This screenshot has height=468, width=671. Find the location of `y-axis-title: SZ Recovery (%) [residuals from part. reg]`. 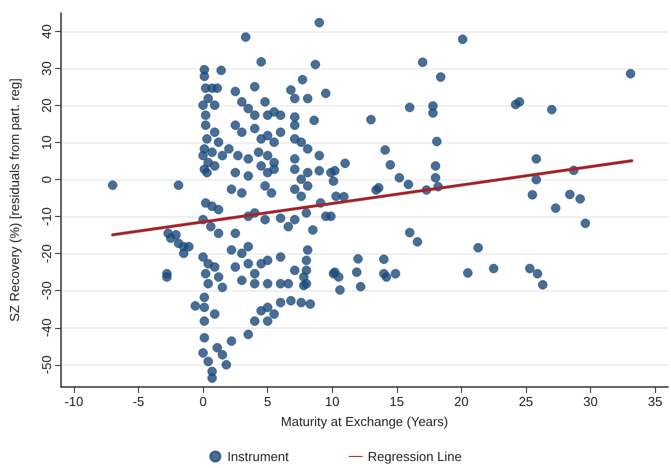

y-axis-title: SZ Recovery (%) [residuals from part. reg] is located at coordinates (14, 200).